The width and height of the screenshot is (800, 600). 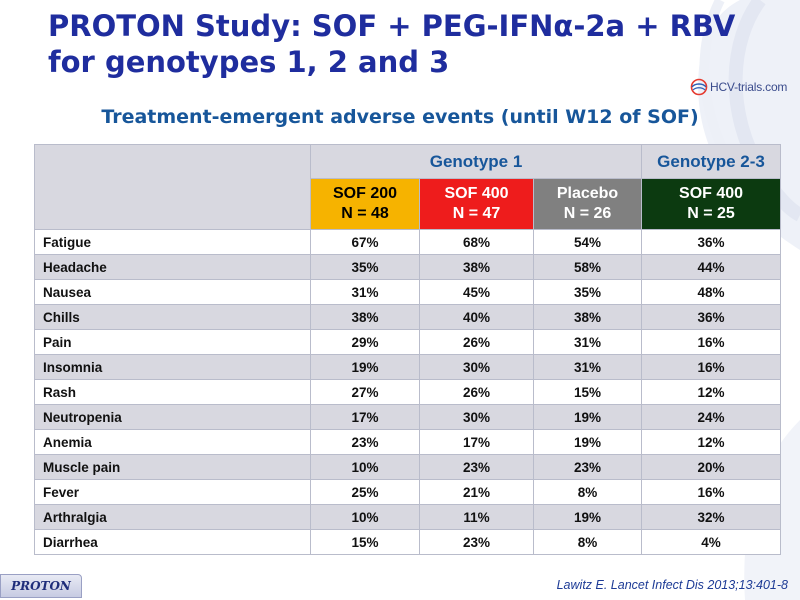 I want to click on value-cell: 4%, so click(x=711, y=542).